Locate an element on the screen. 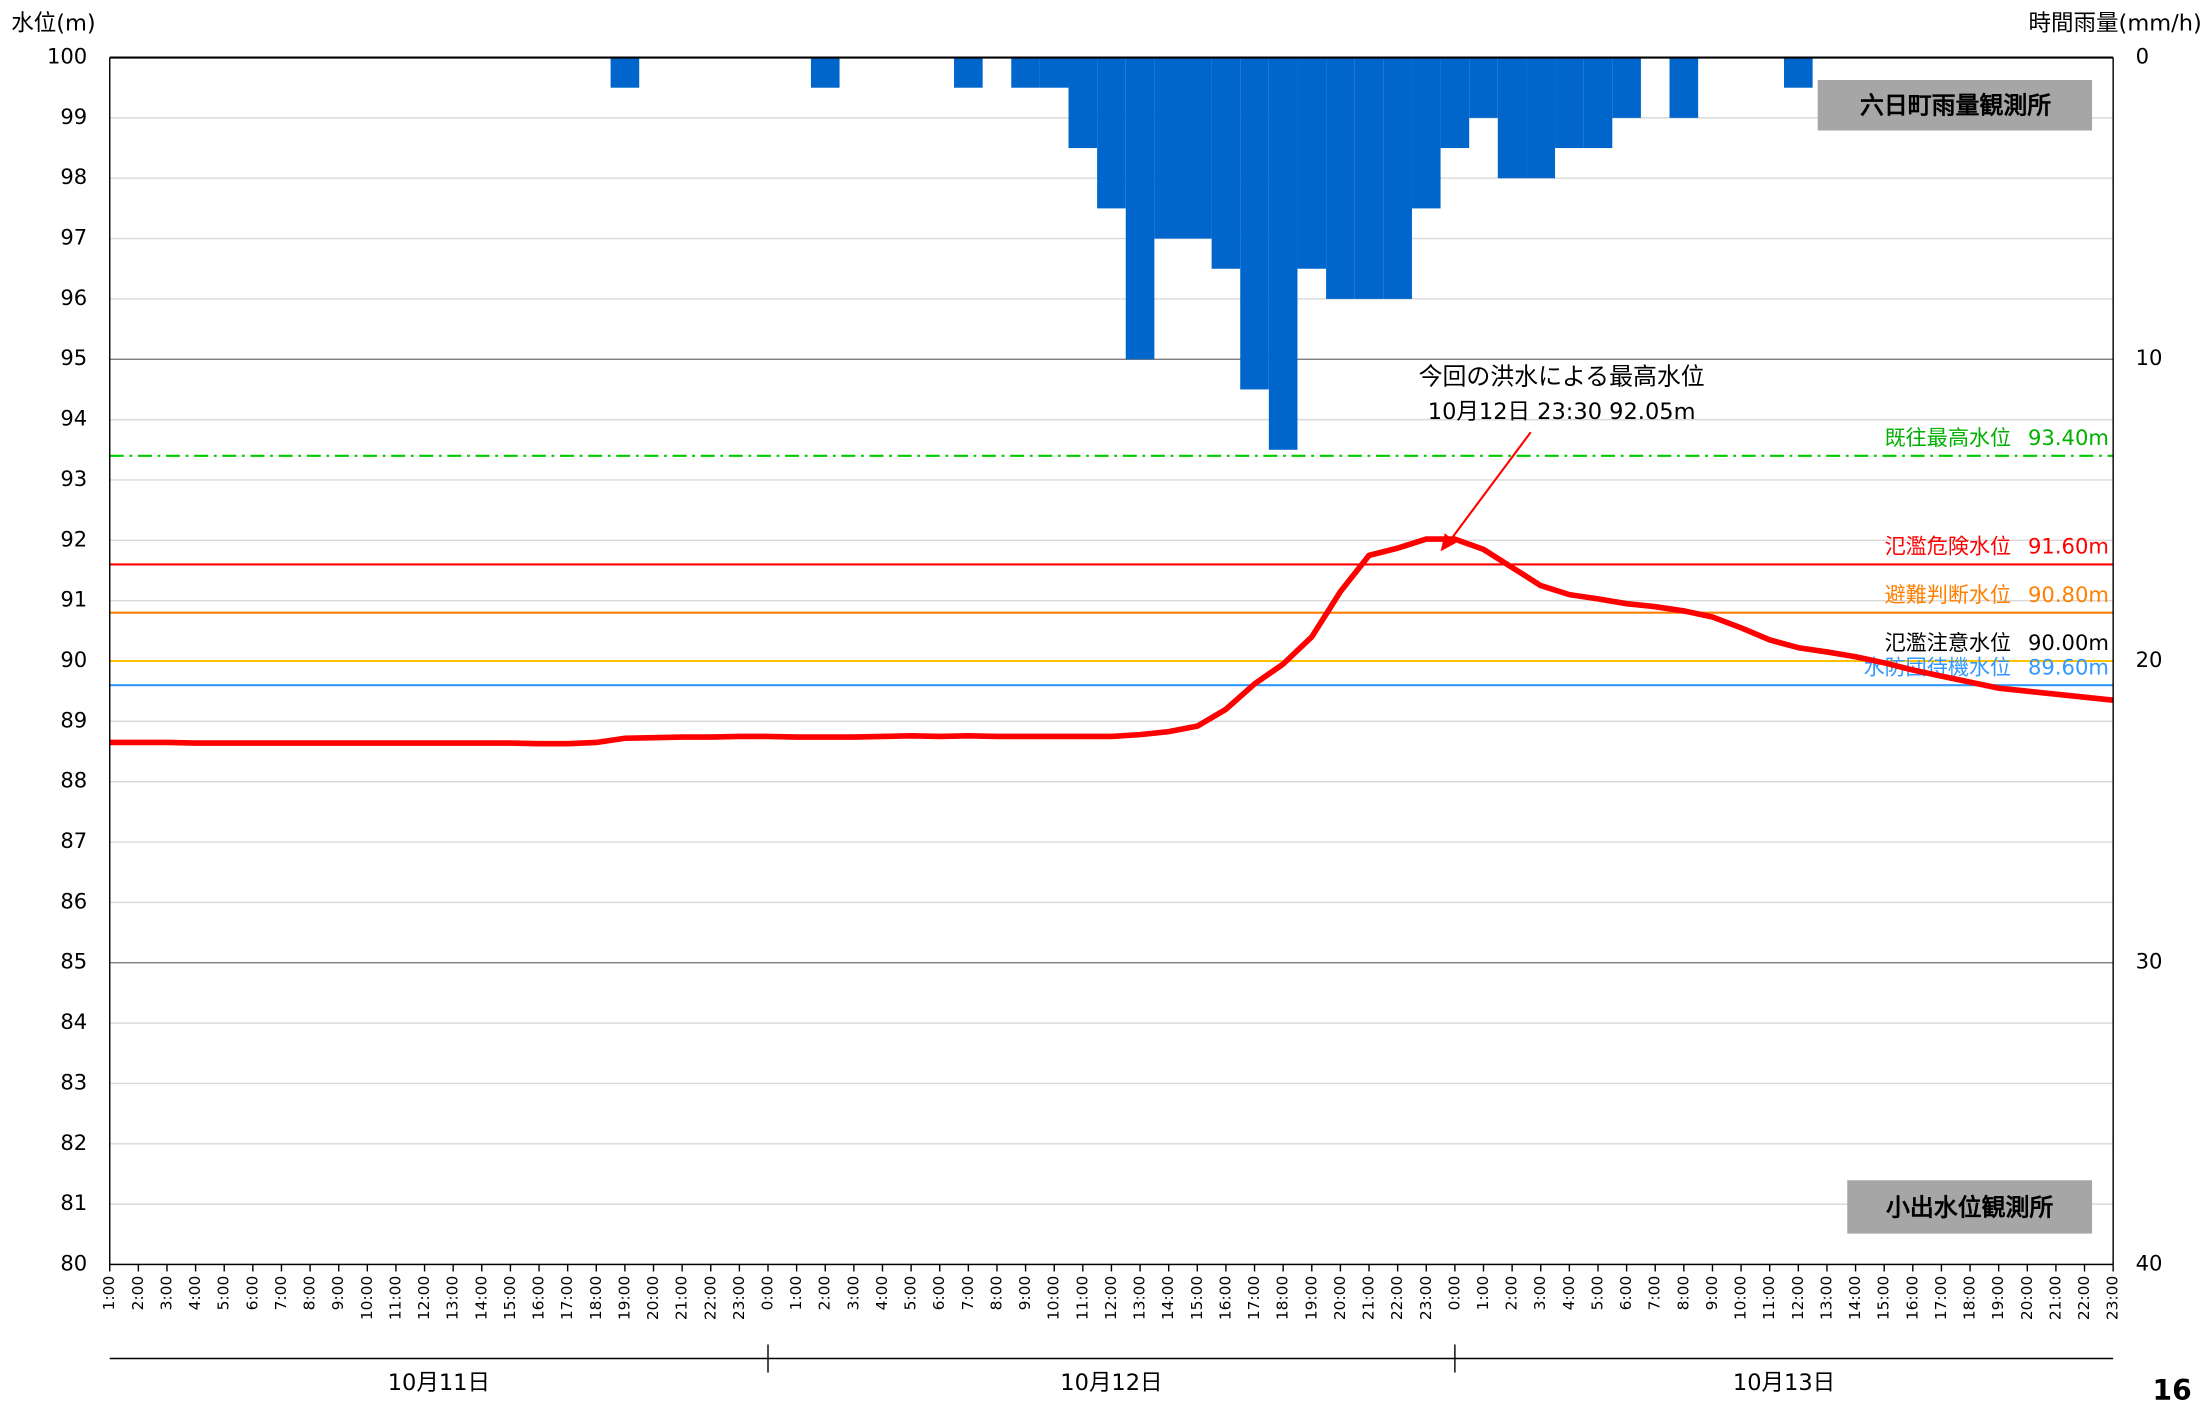 The height and width of the screenshot is (1402, 2206). annotation-arrow is located at coordinates (1488, 489).